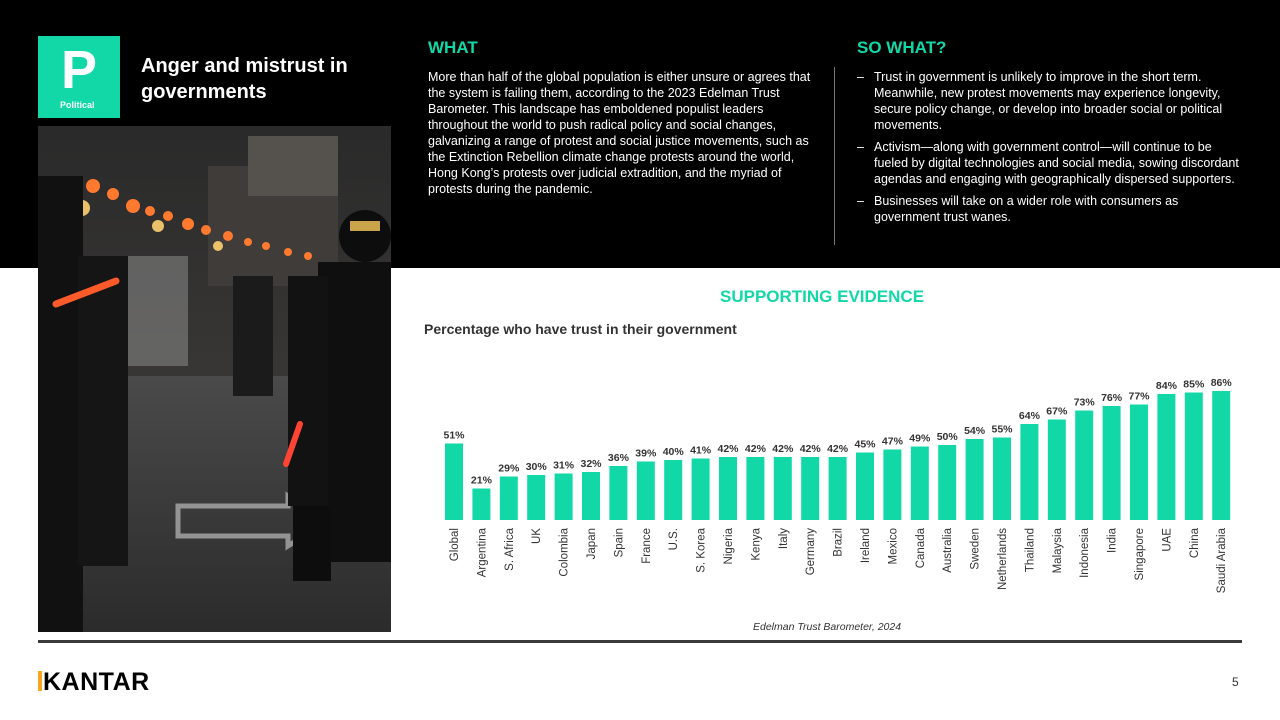 Image resolution: width=1280 pixels, height=720 pixels. I want to click on data-label: 31%, so click(564, 466).